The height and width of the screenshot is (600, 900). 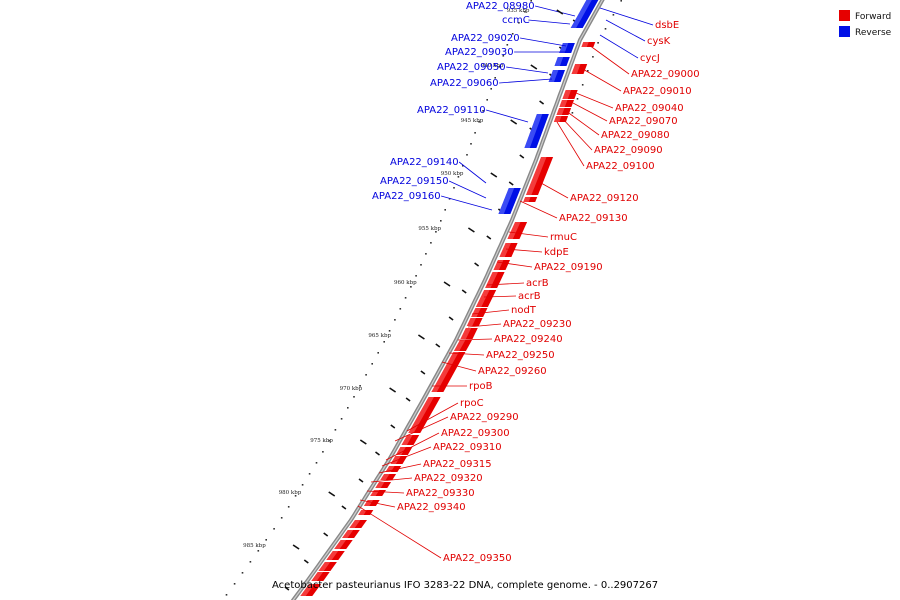 What do you see at coordinates (657, 91) in the screenshot?
I see `forward-gene-label: APA22_09010` at bounding box center [657, 91].